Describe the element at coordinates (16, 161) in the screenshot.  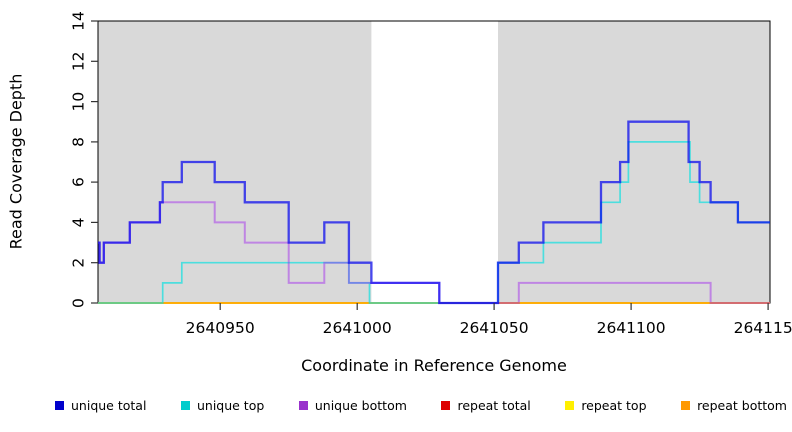
I see `y-axis-title: Read Coverage Depth` at that location.